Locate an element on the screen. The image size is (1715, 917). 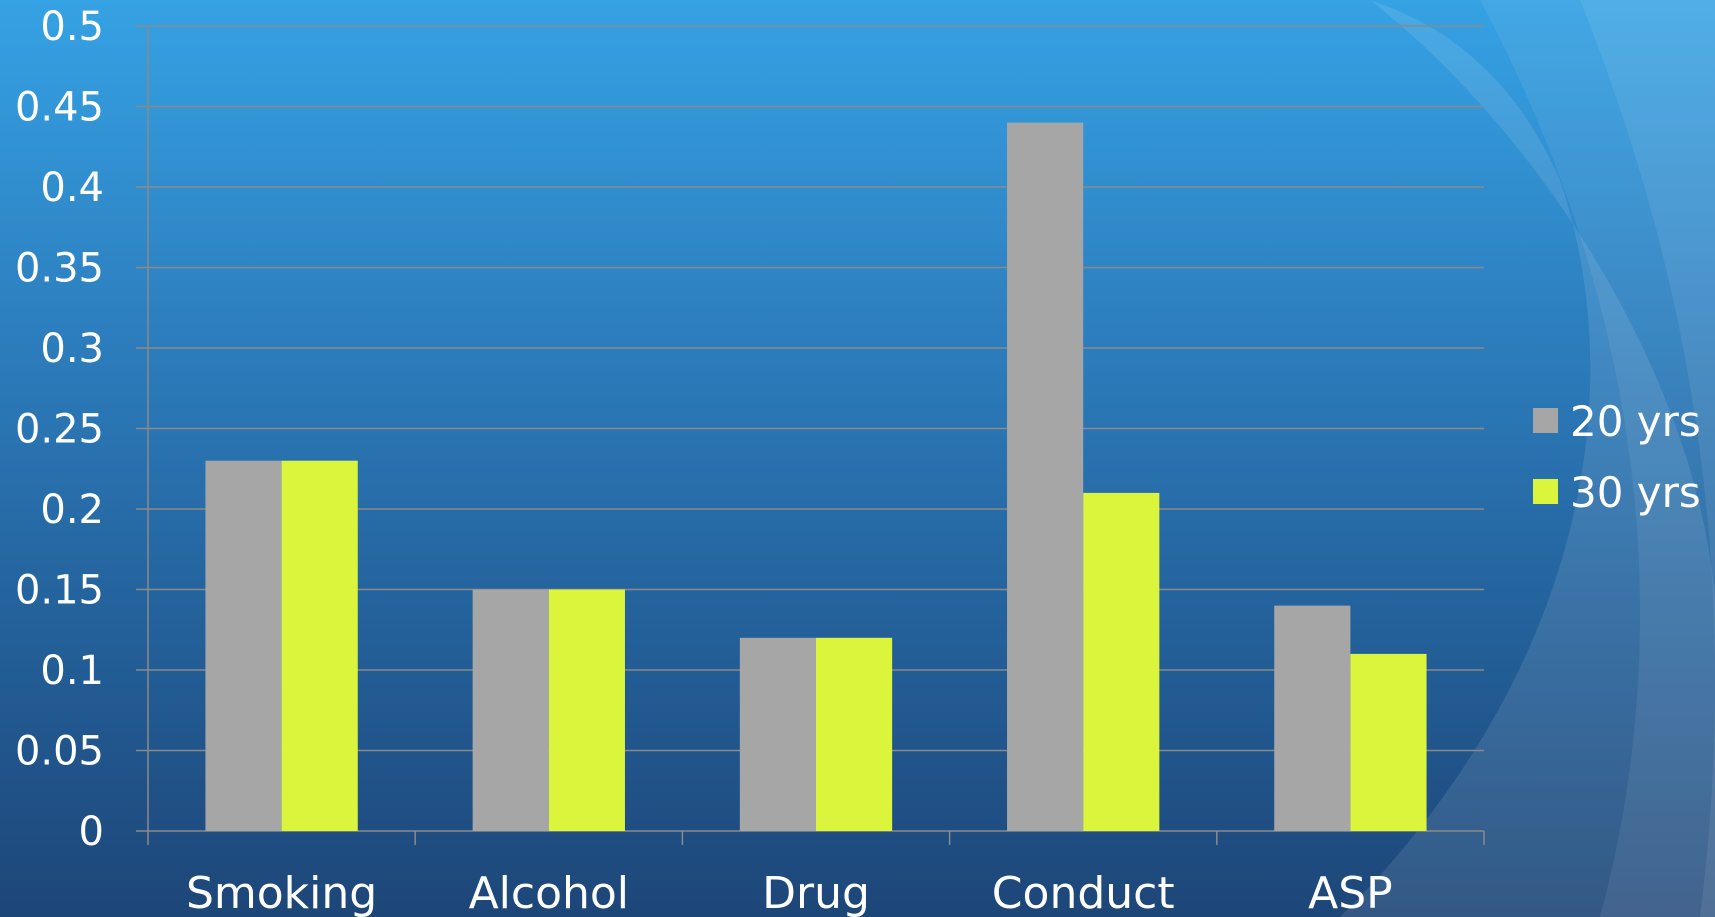
y-tick-label: 0.05 is located at coordinates (59, 752).